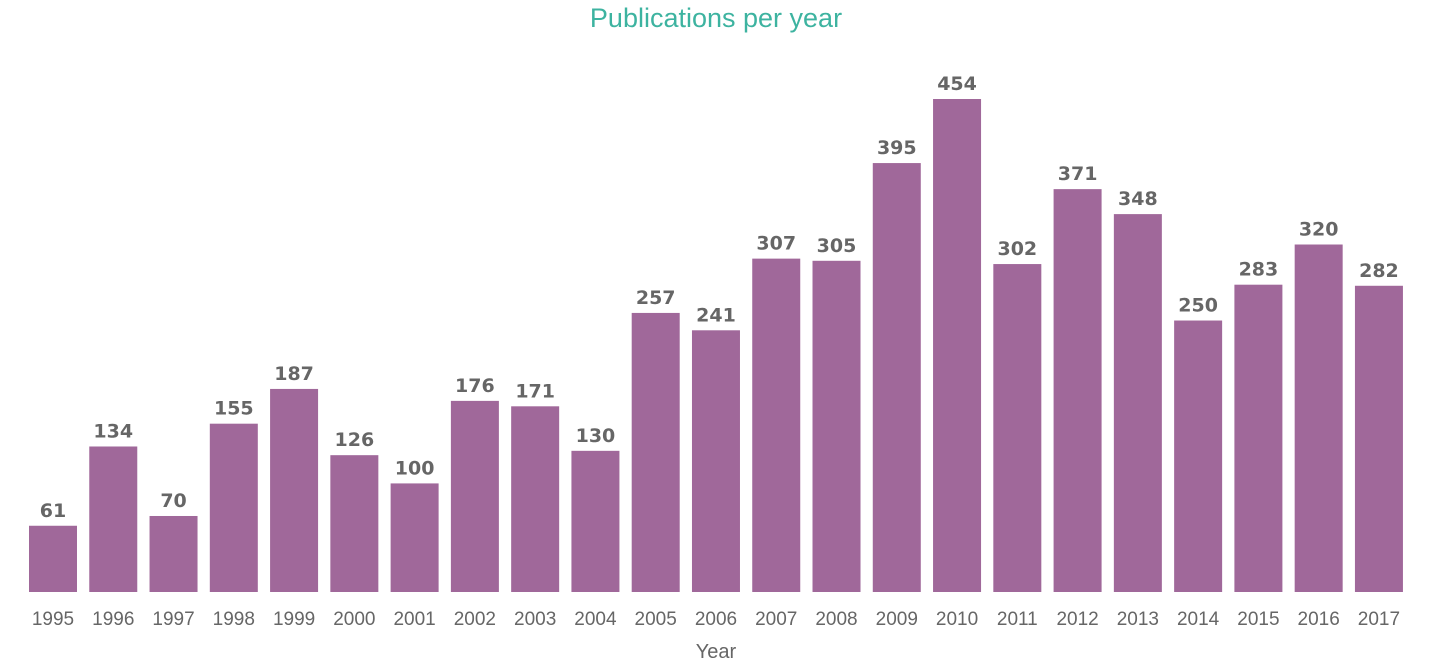  Describe the element at coordinates (1137, 403) in the screenshot. I see `bar-2013` at that location.